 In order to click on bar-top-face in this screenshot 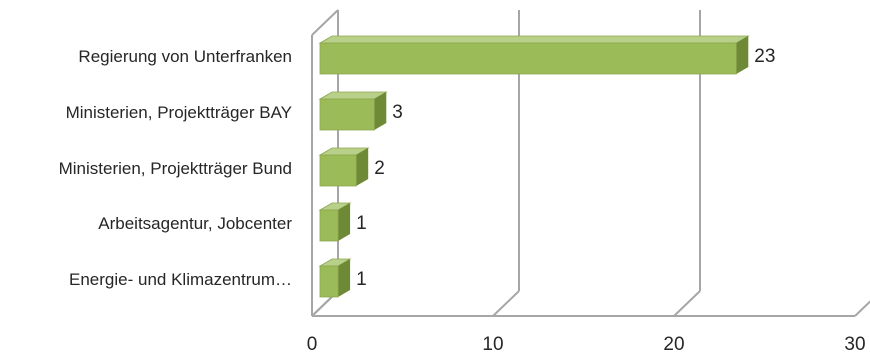, I will do `click(534, 39)`.